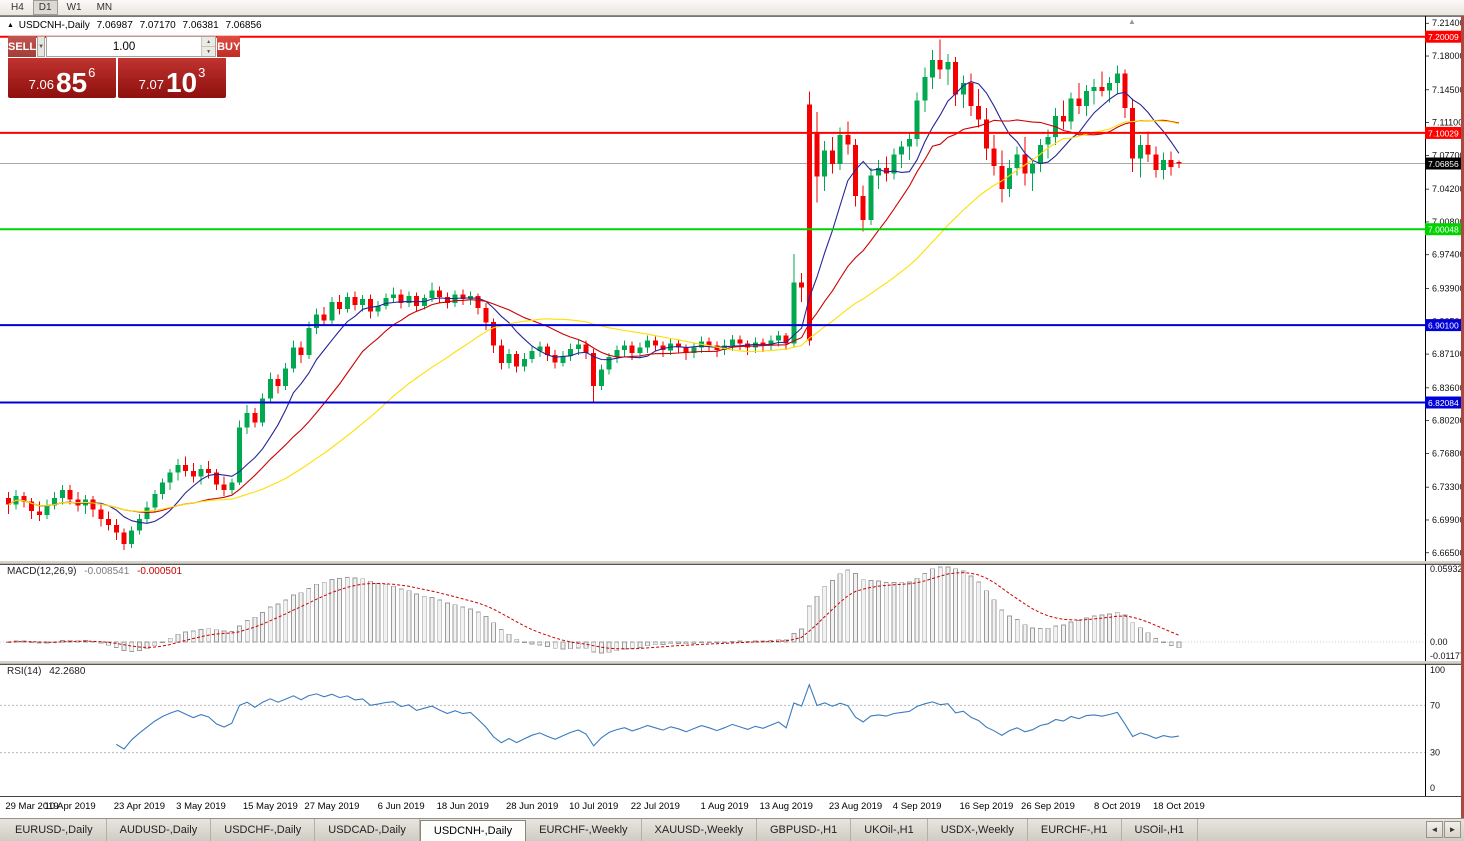  What do you see at coordinates (1434, 829) in the screenshot?
I see `tab-scroll-left-button: ◄` at bounding box center [1434, 829].